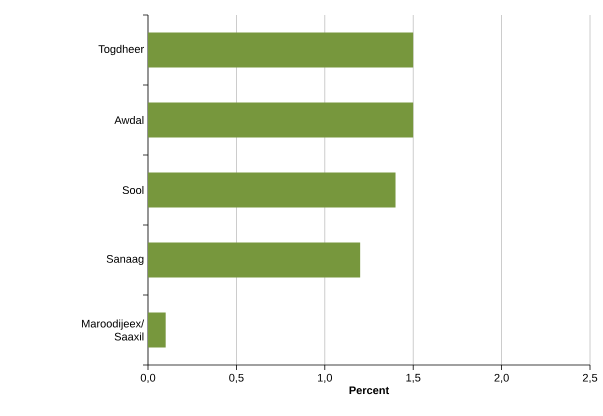 The image size is (603, 416). I want to click on y-tick-label: Sool, so click(133, 190).